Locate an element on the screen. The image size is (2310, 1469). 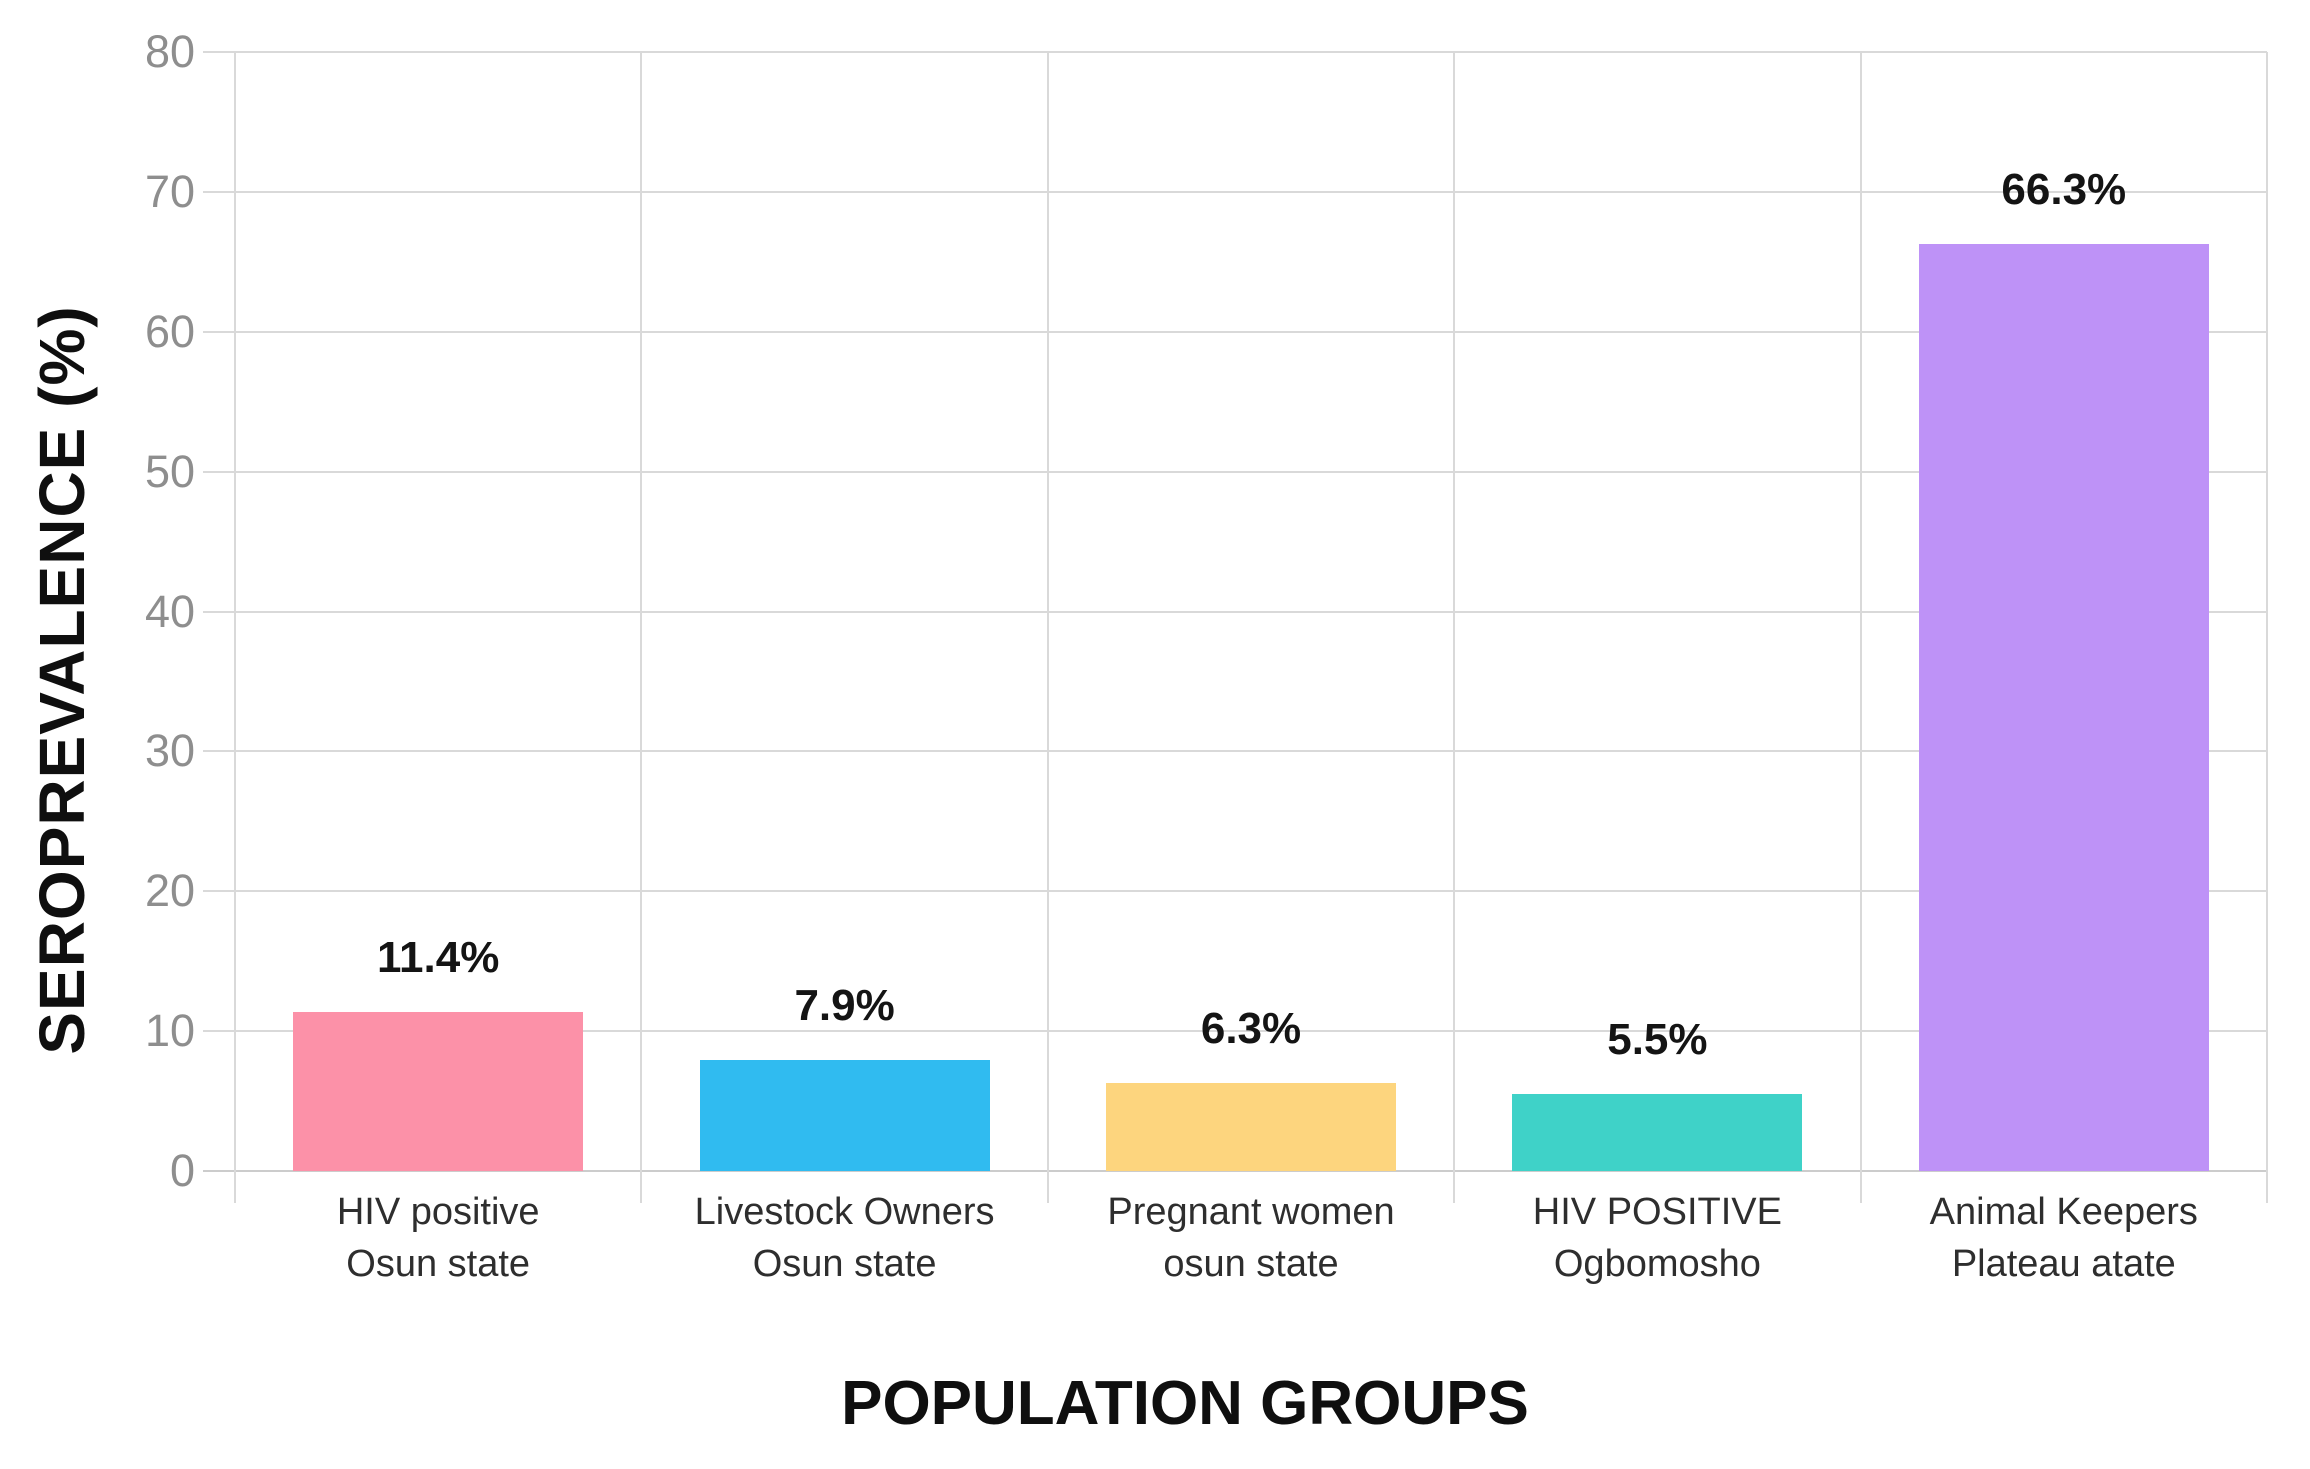
y-tick-label-40: 40 is located at coordinates (169, 611).